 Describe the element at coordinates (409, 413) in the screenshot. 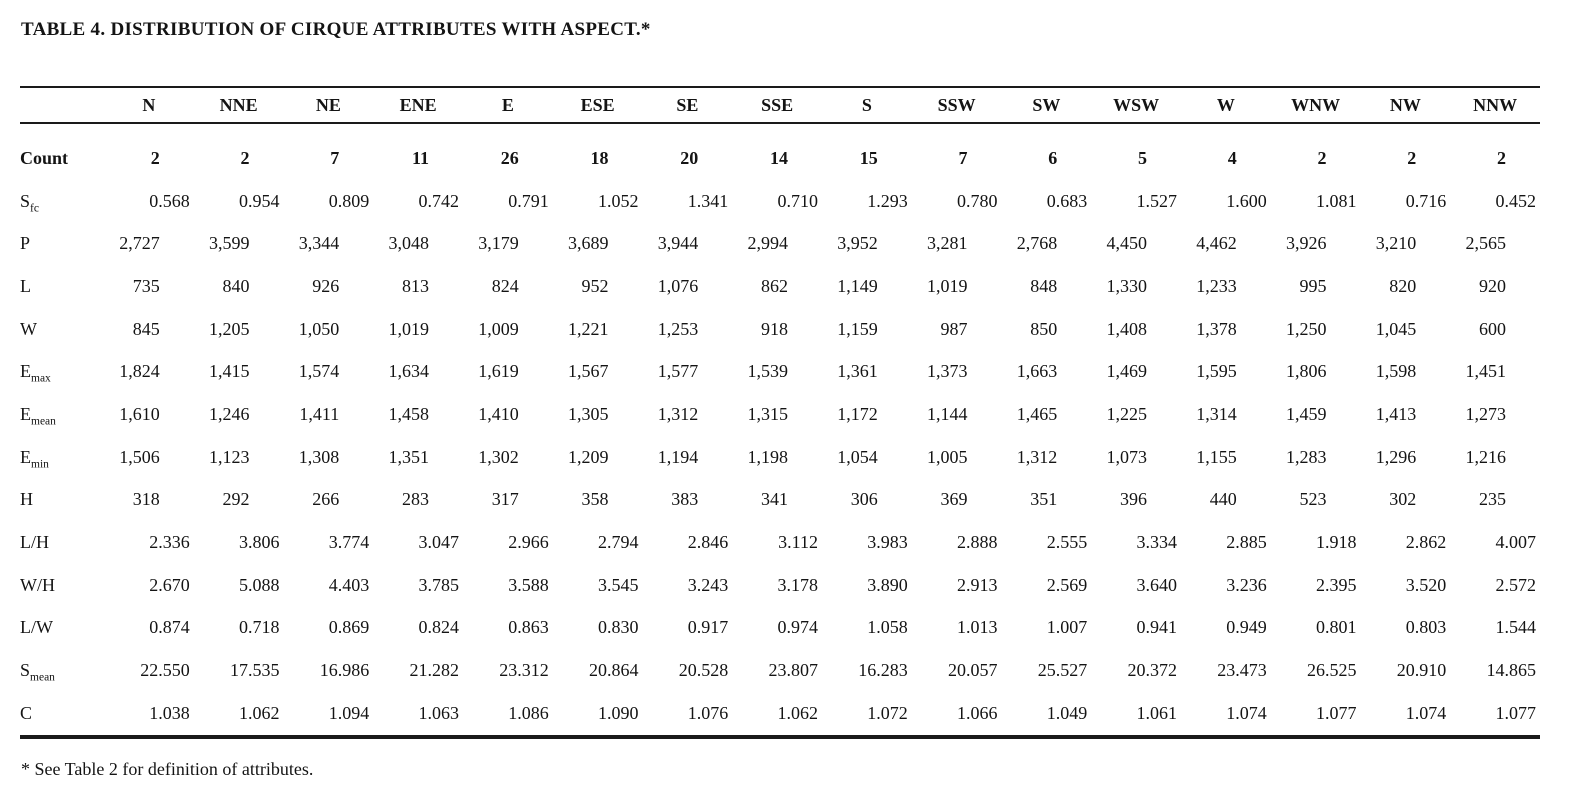

I see `table-cell-e-mean-ene: 1,458` at that location.